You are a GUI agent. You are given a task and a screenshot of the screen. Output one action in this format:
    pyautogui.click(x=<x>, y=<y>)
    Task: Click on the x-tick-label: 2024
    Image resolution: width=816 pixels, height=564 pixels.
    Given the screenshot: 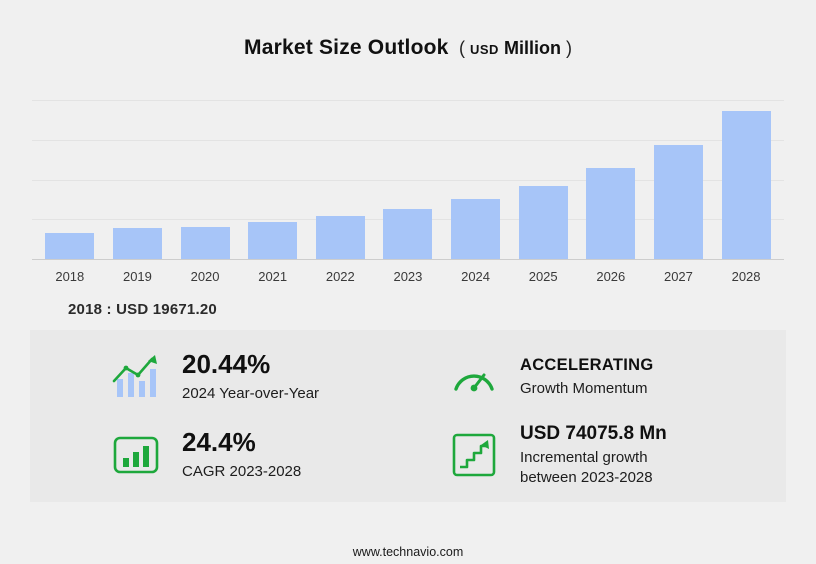 What is the action you would take?
    pyautogui.click(x=476, y=276)
    